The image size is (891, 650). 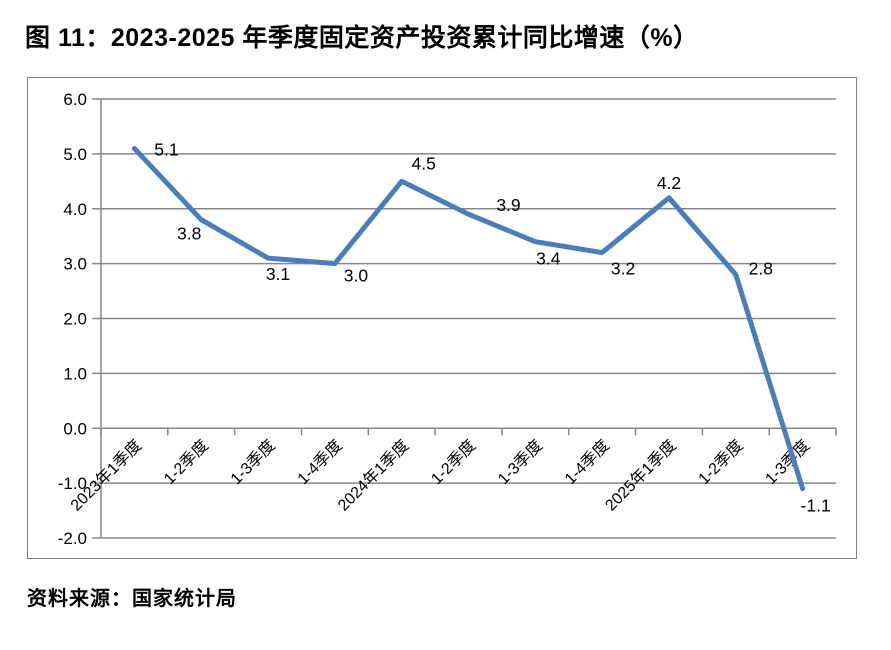 What do you see at coordinates (75, 373) in the screenshot?
I see `y-tick-label: 1.0` at bounding box center [75, 373].